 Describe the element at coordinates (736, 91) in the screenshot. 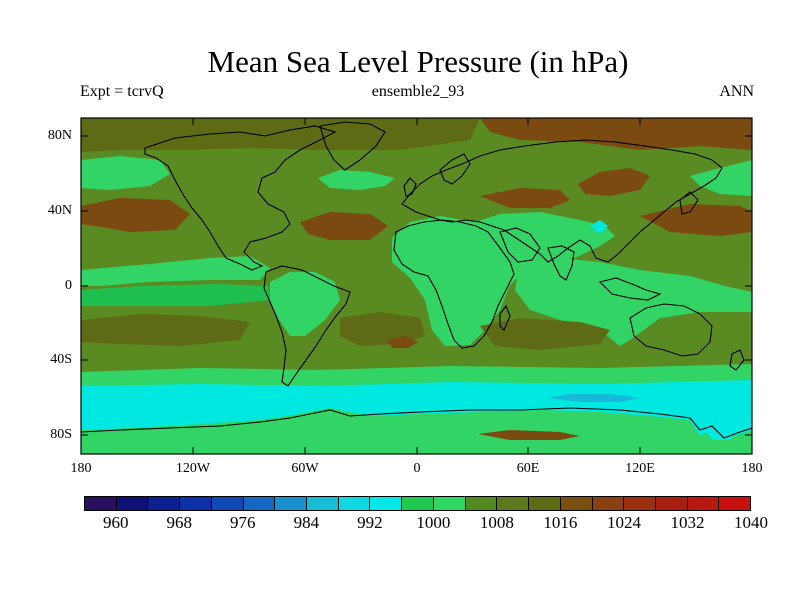

I see `season-label: ANN` at that location.